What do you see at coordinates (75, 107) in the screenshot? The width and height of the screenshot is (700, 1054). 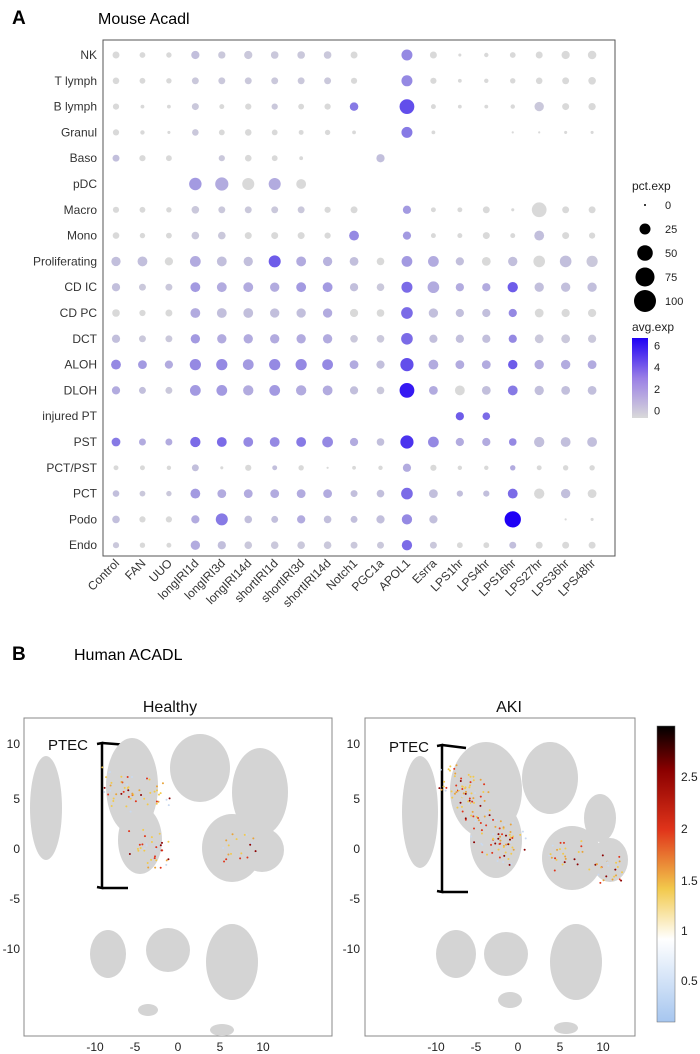 I see `row-label: B lymph` at bounding box center [75, 107].